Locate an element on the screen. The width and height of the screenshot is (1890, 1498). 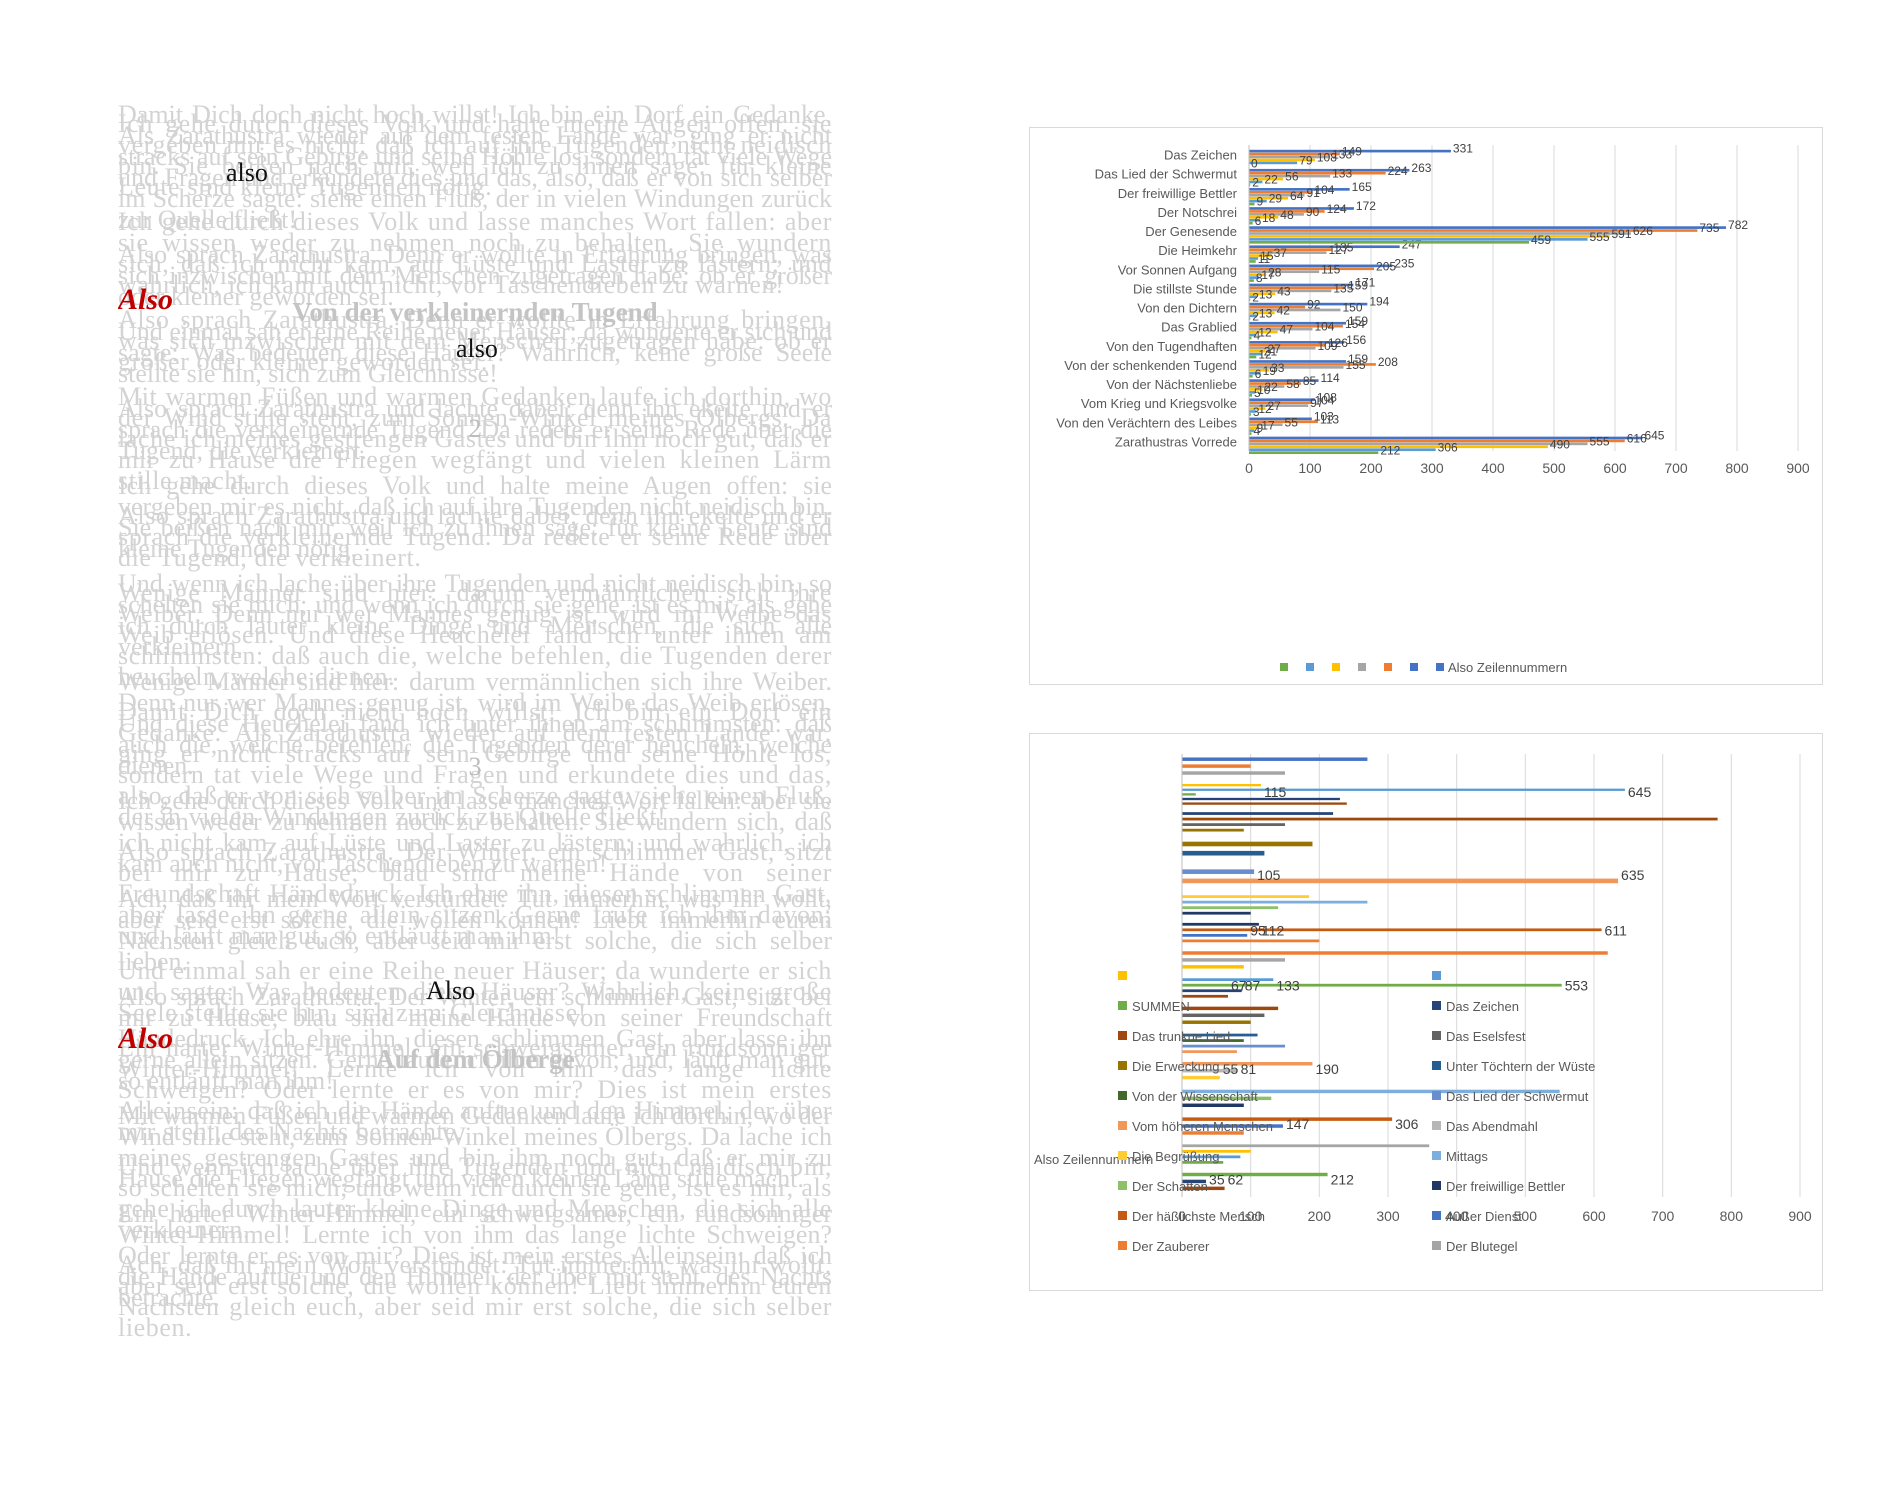
data-label: 19 is located at coordinates (1270, 371).